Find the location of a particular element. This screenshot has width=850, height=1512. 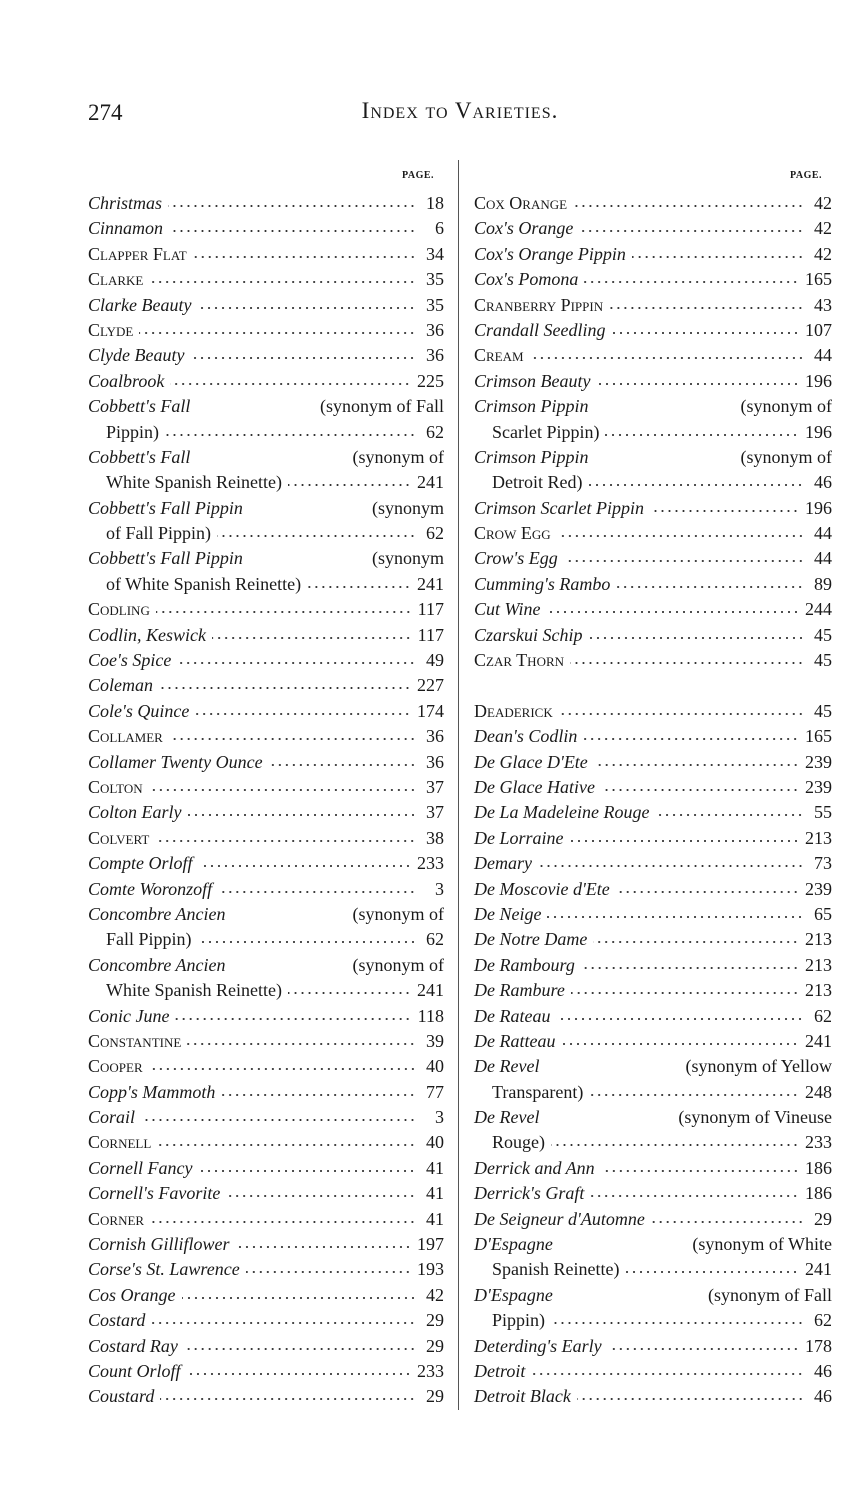

entry-page: 40 is located at coordinates (435, 1142).